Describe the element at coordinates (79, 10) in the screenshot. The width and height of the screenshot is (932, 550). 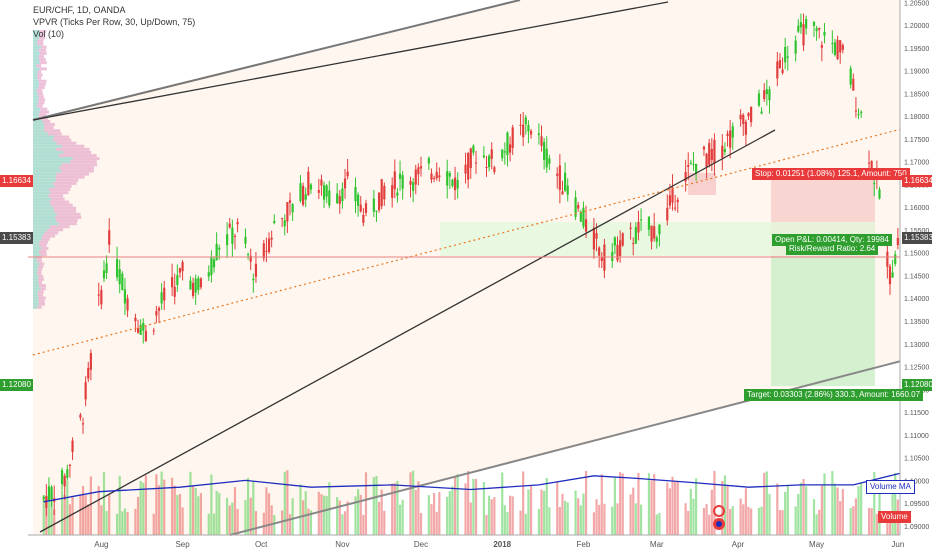
I see `symbol-title: EUR/CHF, 1D, OANDA` at that location.